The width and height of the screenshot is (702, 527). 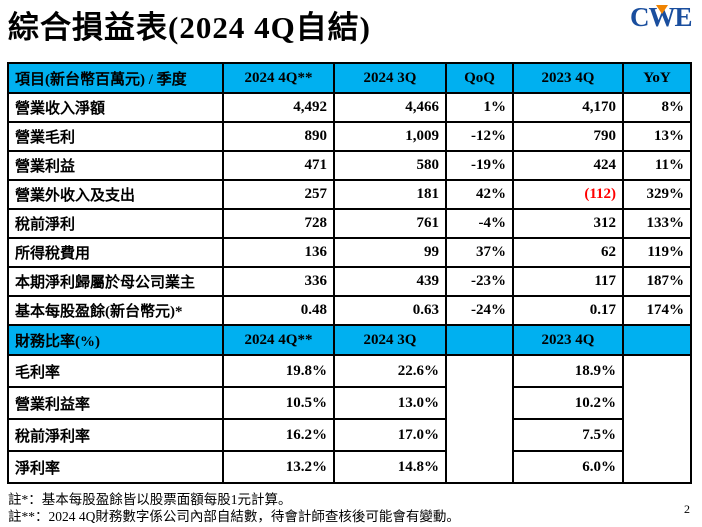 I want to click on ratio-header-row: 財務比率(%) 2024 4Q** 2024 3Q 2023 4Q, so click(x=349, y=340).